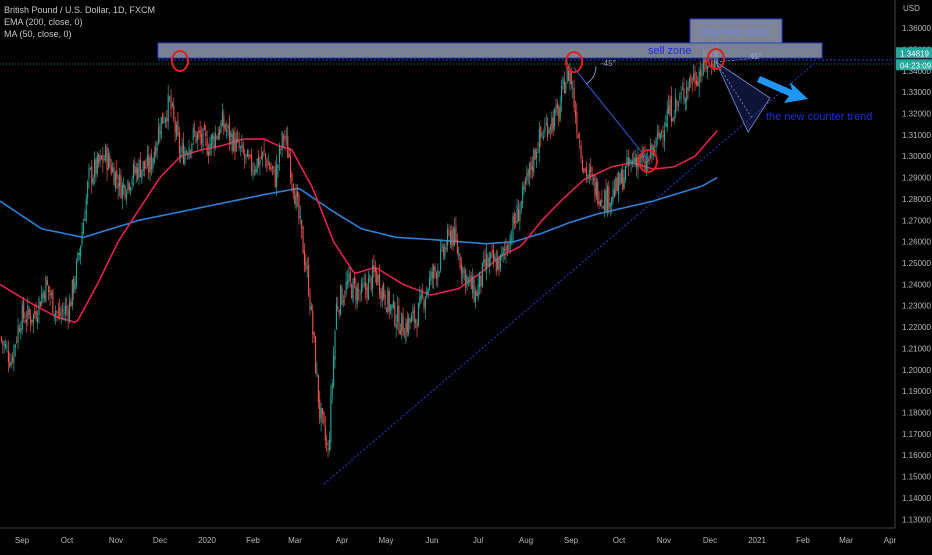 This screenshot has width=932, height=555. Describe the element at coordinates (911, 8) in the screenshot. I see `currency-label: USD` at that location.